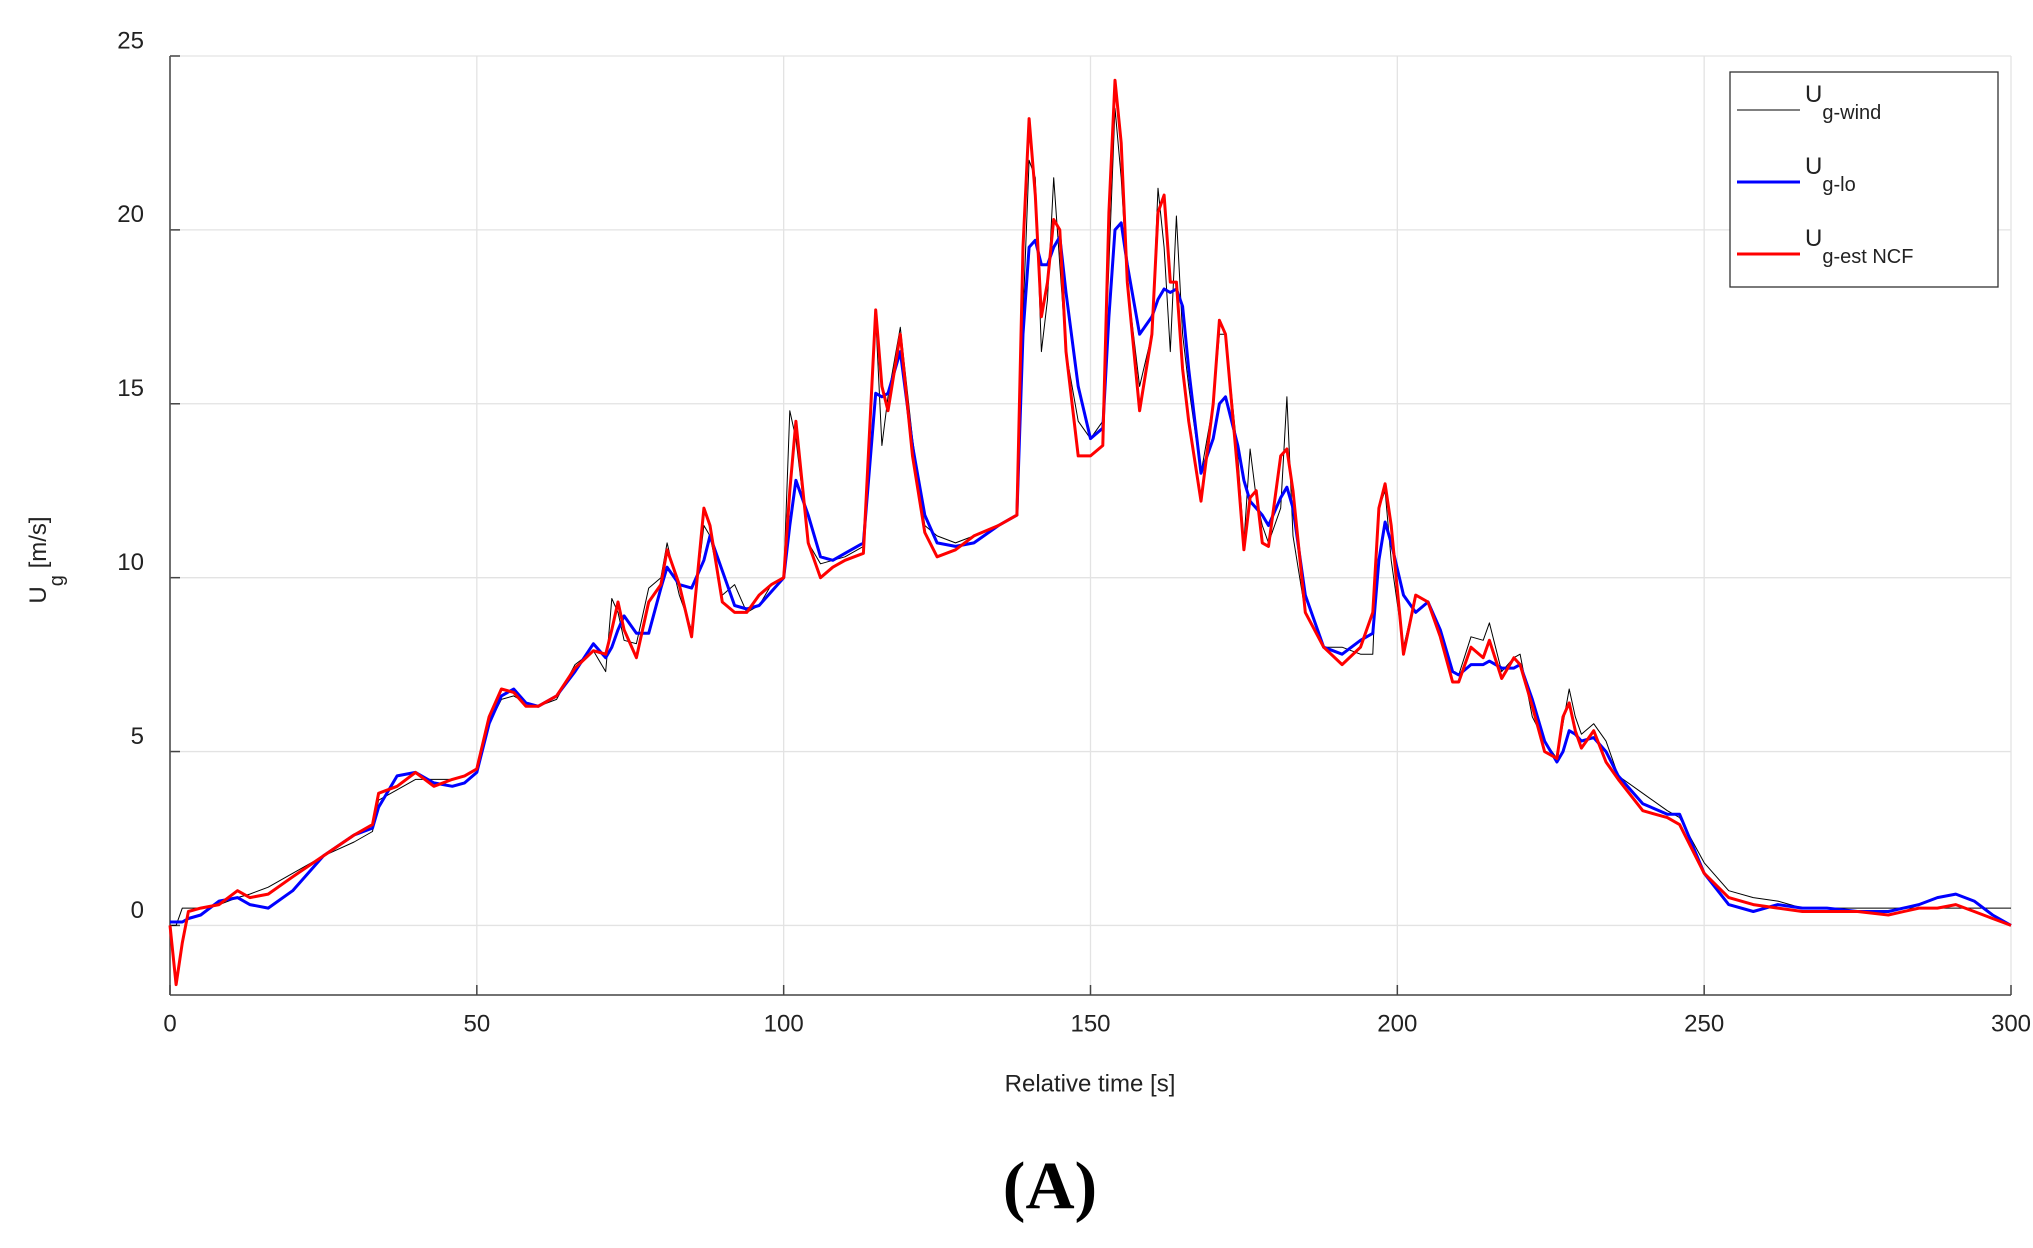 This screenshot has height=1248, width=2033. Describe the element at coordinates (130, 40) in the screenshot. I see `y-tick-label: 25` at that location.